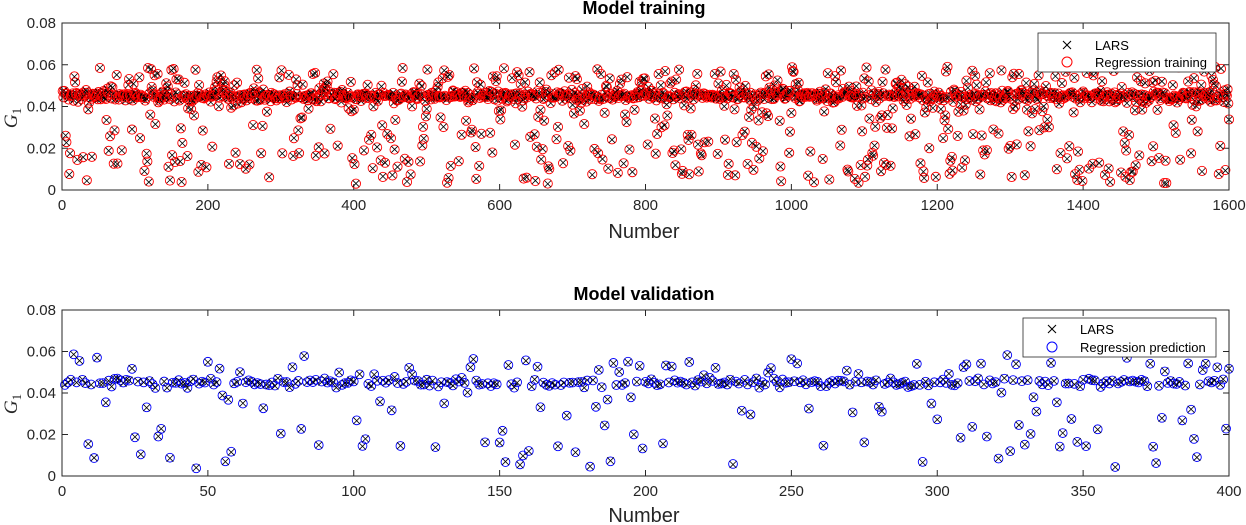 The height and width of the screenshot is (525, 1246). What do you see at coordinates (937, 205) in the screenshot?
I see `x-tick-label: 1200` at bounding box center [937, 205].